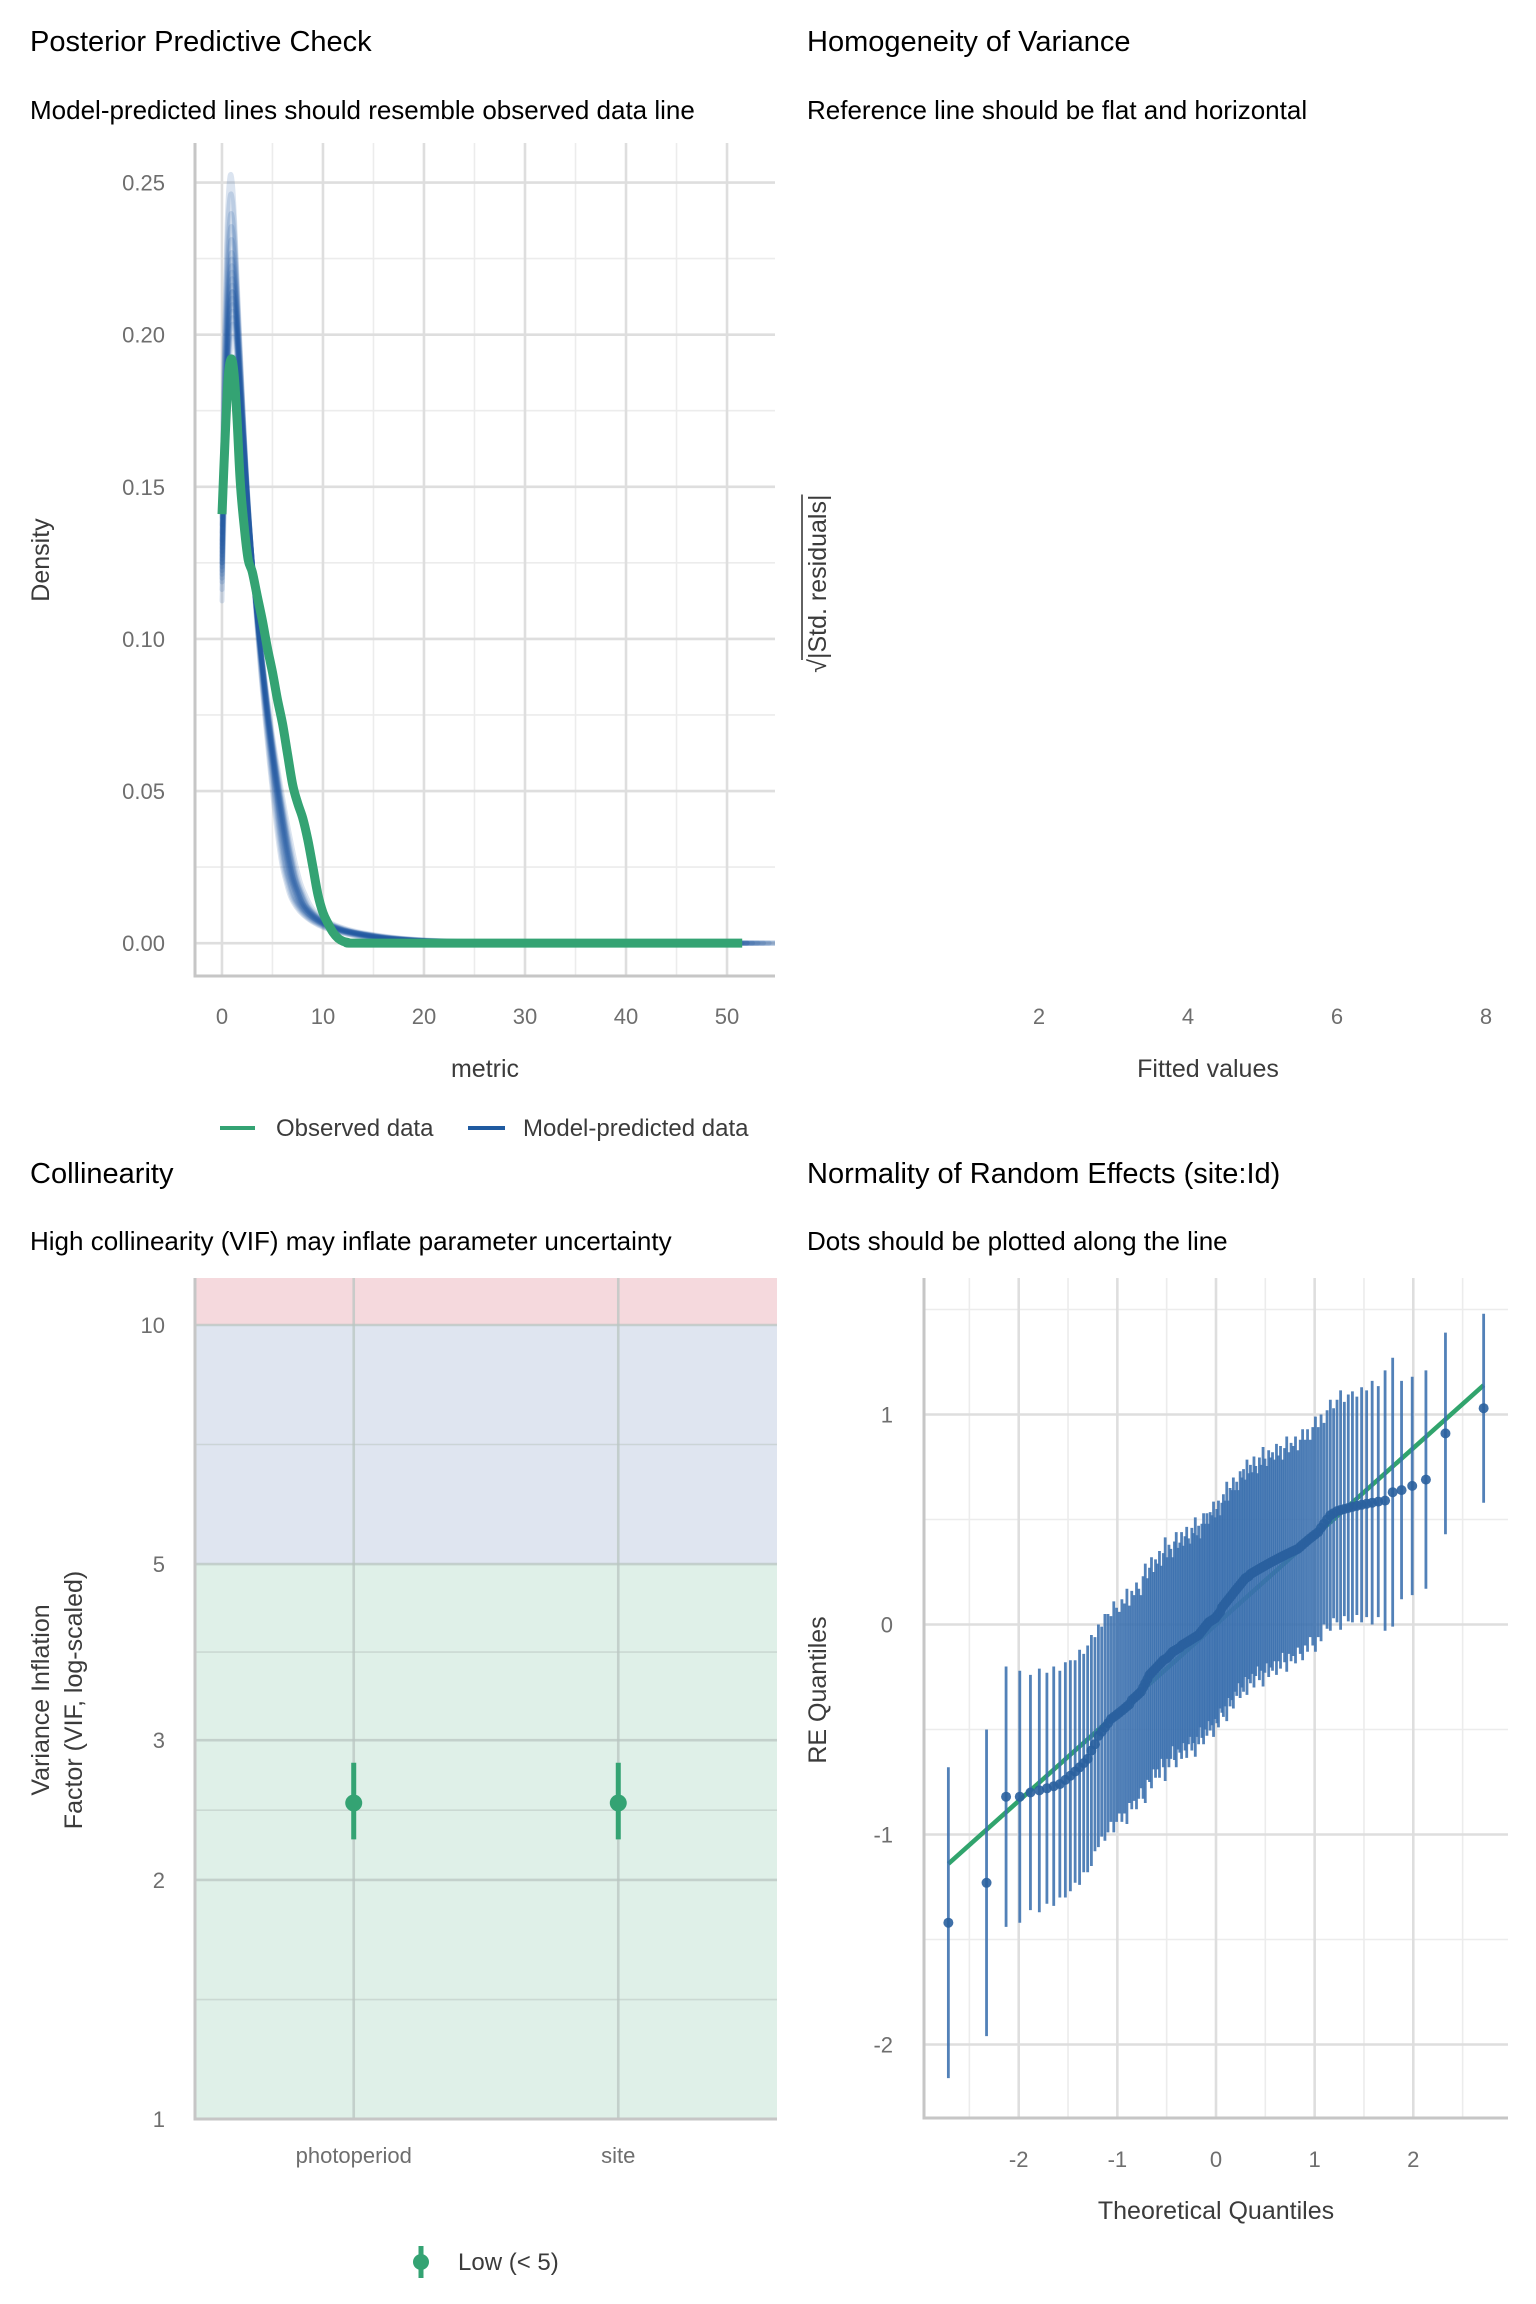 The width and height of the screenshot is (1536, 2304). Describe the element at coordinates (887, 1625) in the screenshot. I see `y-tick-label: 0` at that location.